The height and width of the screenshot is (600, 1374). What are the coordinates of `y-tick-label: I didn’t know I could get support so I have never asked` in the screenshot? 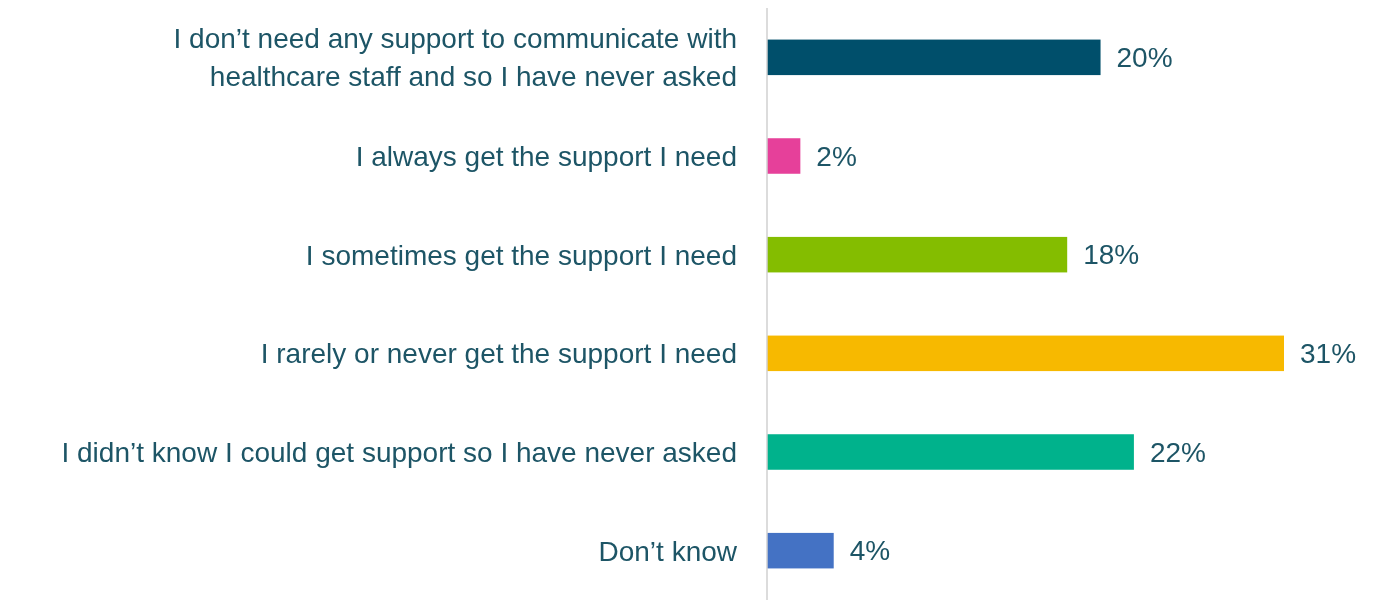 It's located at (399, 452).